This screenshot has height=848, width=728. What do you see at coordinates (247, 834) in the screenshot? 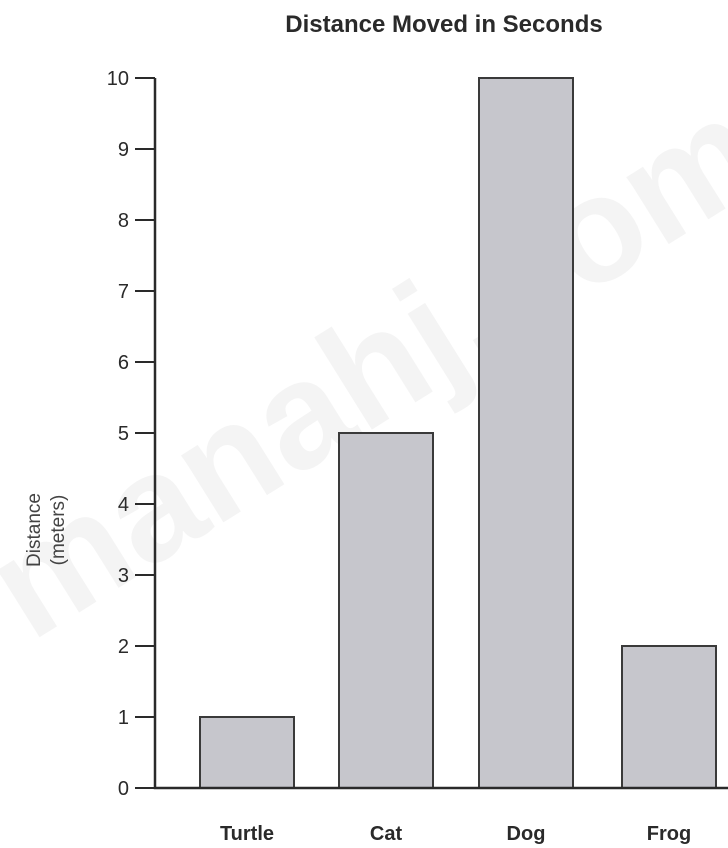
I see `x-tick-label: Turtle` at bounding box center [247, 834].